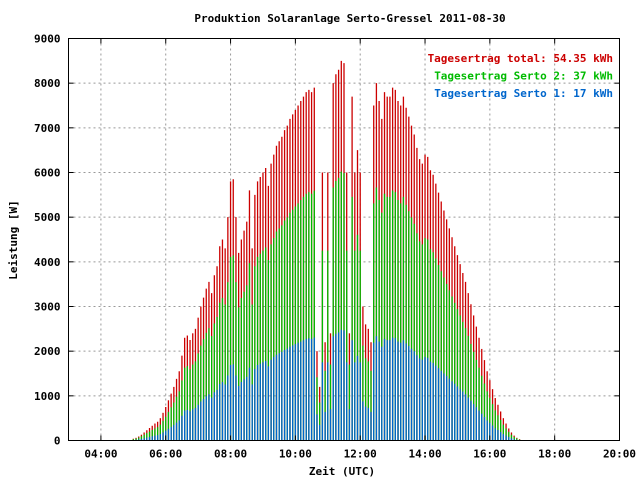 Image resolution: width=640 pixels, height=480 pixels. What do you see at coordinates (360, 454) in the screenshot?
I see `x-tick-label: 12:00` at bounding box center [360, 454].